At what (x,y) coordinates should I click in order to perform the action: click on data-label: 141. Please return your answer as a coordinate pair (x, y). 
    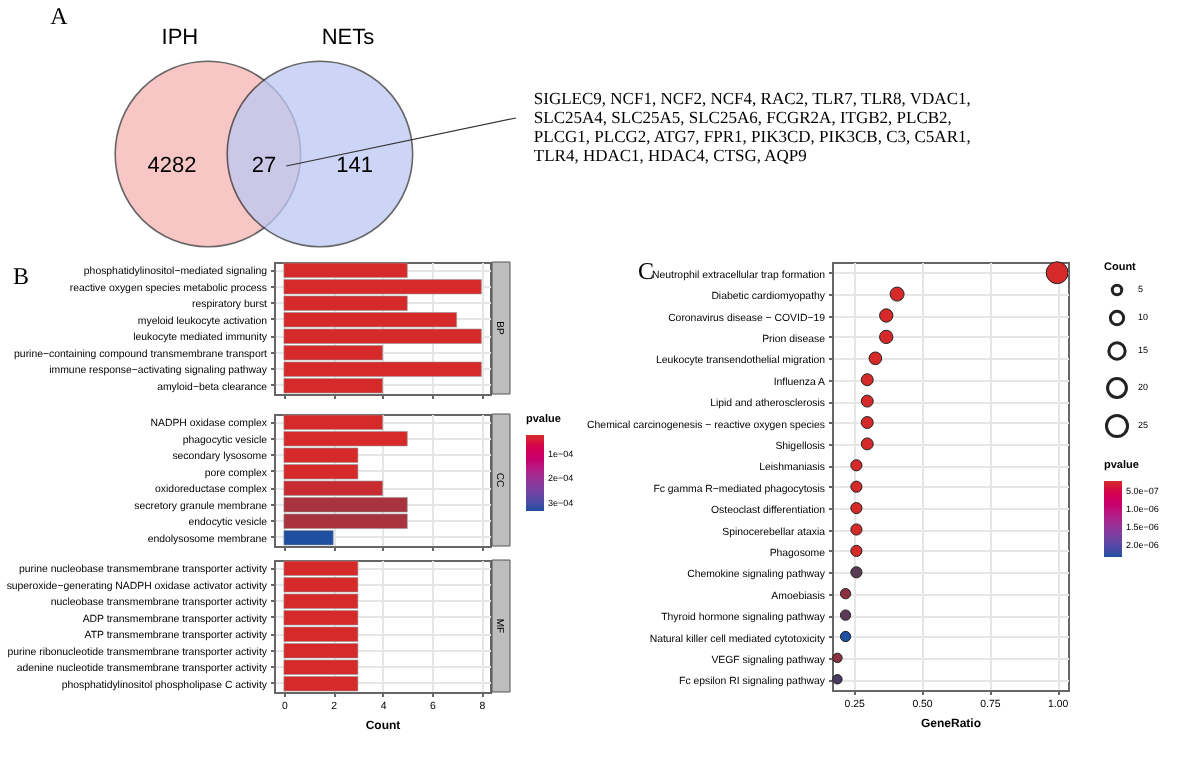
    Looking at the image, I should click on (354, 166).